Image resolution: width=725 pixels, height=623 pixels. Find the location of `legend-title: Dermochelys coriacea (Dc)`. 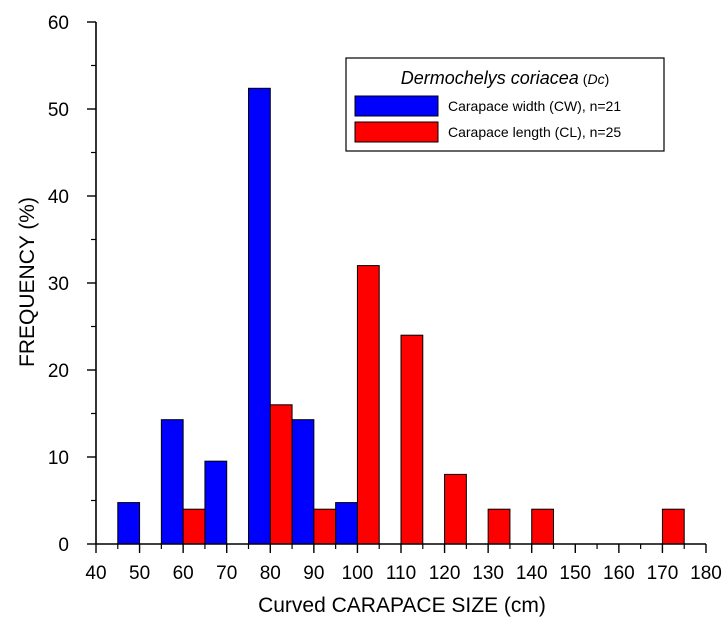

legend-title: Dermochelys coriacea (Dc) is located at coordinates (505, 78).